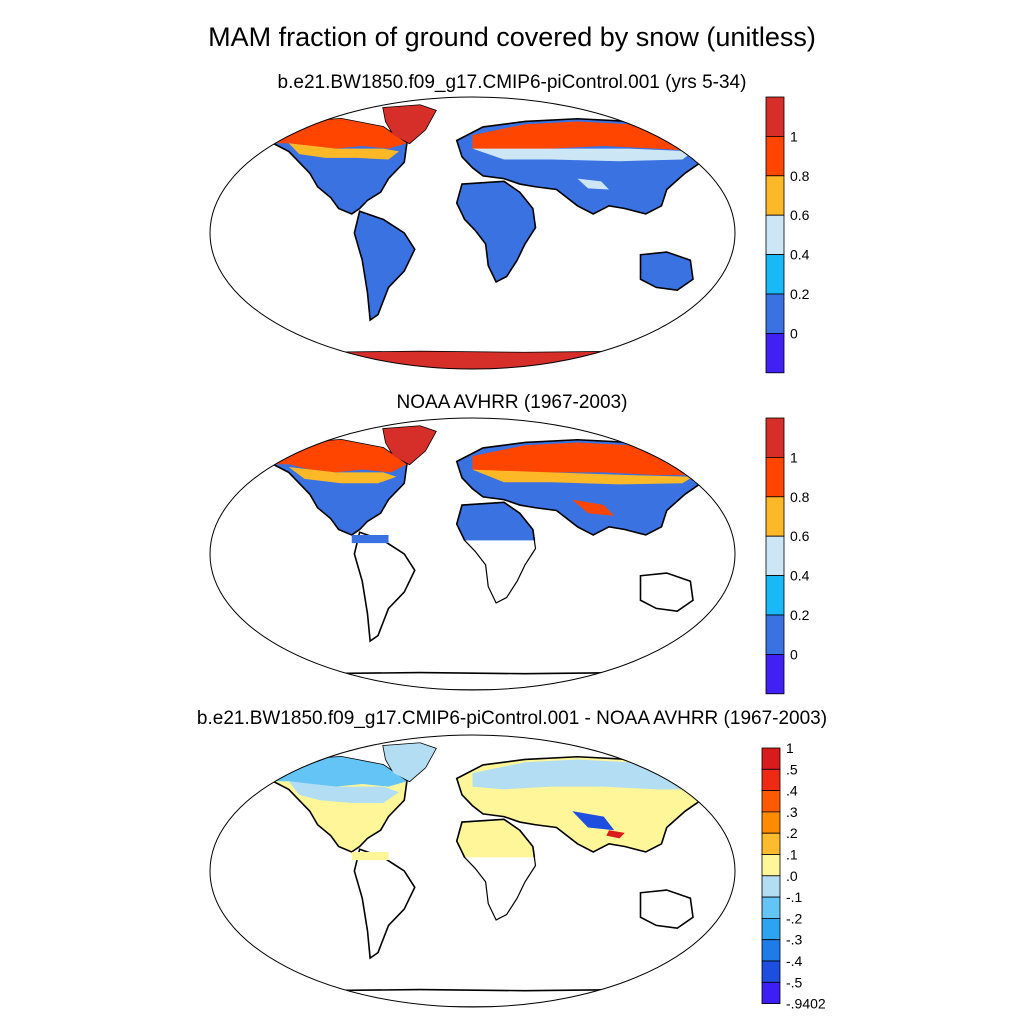 This screenshot has height=1024, width=1024. What do you see at coordinates (792, 769) in the screenshot?
I see `colorbar-label: .5` at bounding box center [792, 769].